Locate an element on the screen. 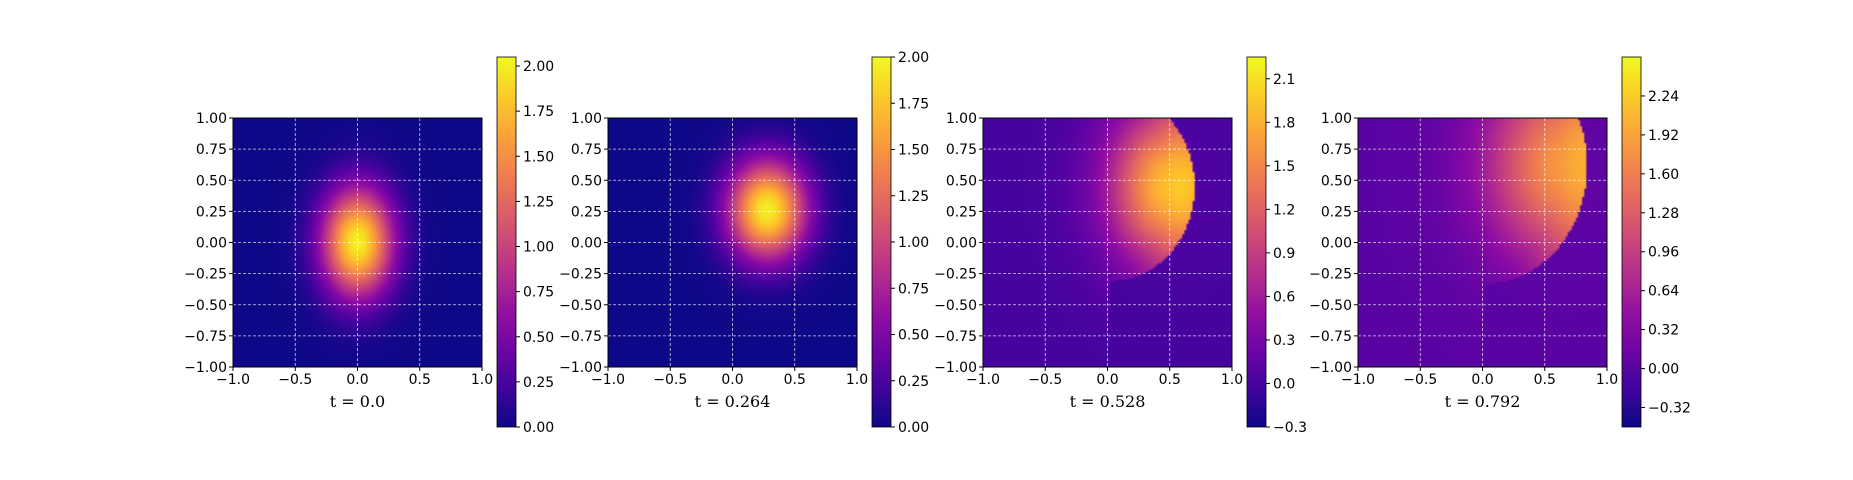 This screenshot has height=480, width=1853. colorbar-tick-label: 0.64 is located at coordinates (1663, 292).